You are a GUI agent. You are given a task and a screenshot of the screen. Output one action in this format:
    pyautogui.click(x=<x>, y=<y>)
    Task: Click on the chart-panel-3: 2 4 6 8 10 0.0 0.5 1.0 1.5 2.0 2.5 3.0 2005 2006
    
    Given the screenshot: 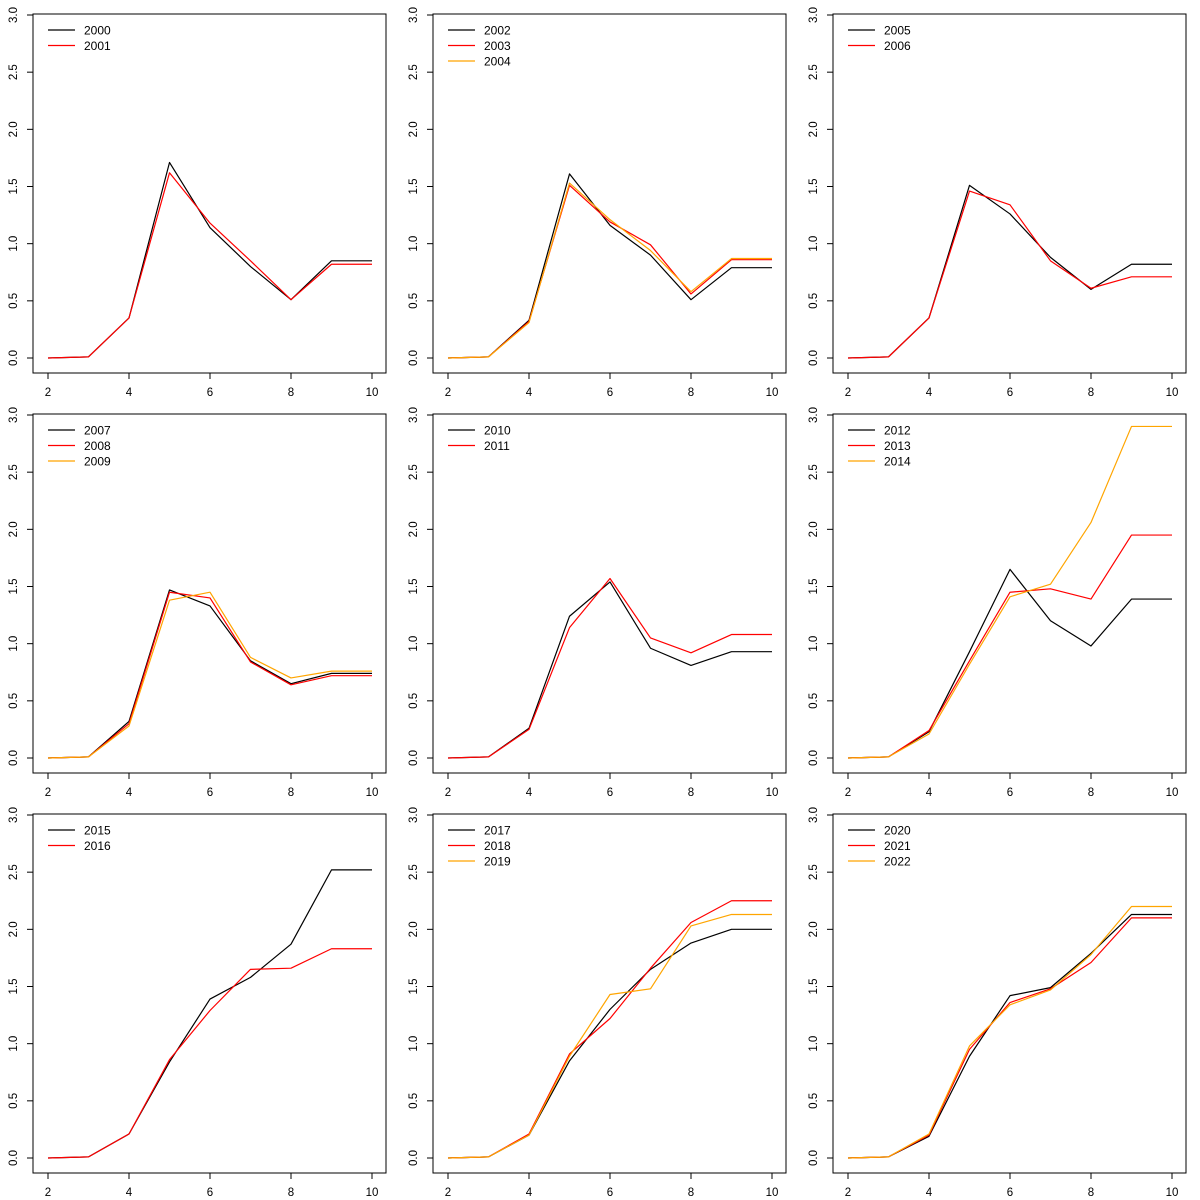 What is the action you would take?
    pyautogui.click(x=1000, y=200)
    